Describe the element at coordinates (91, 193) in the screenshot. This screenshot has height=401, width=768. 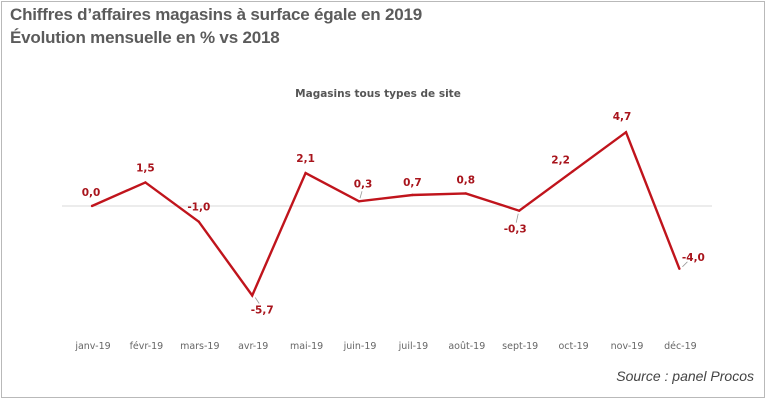
I see `data-label: 0,0` at that location.